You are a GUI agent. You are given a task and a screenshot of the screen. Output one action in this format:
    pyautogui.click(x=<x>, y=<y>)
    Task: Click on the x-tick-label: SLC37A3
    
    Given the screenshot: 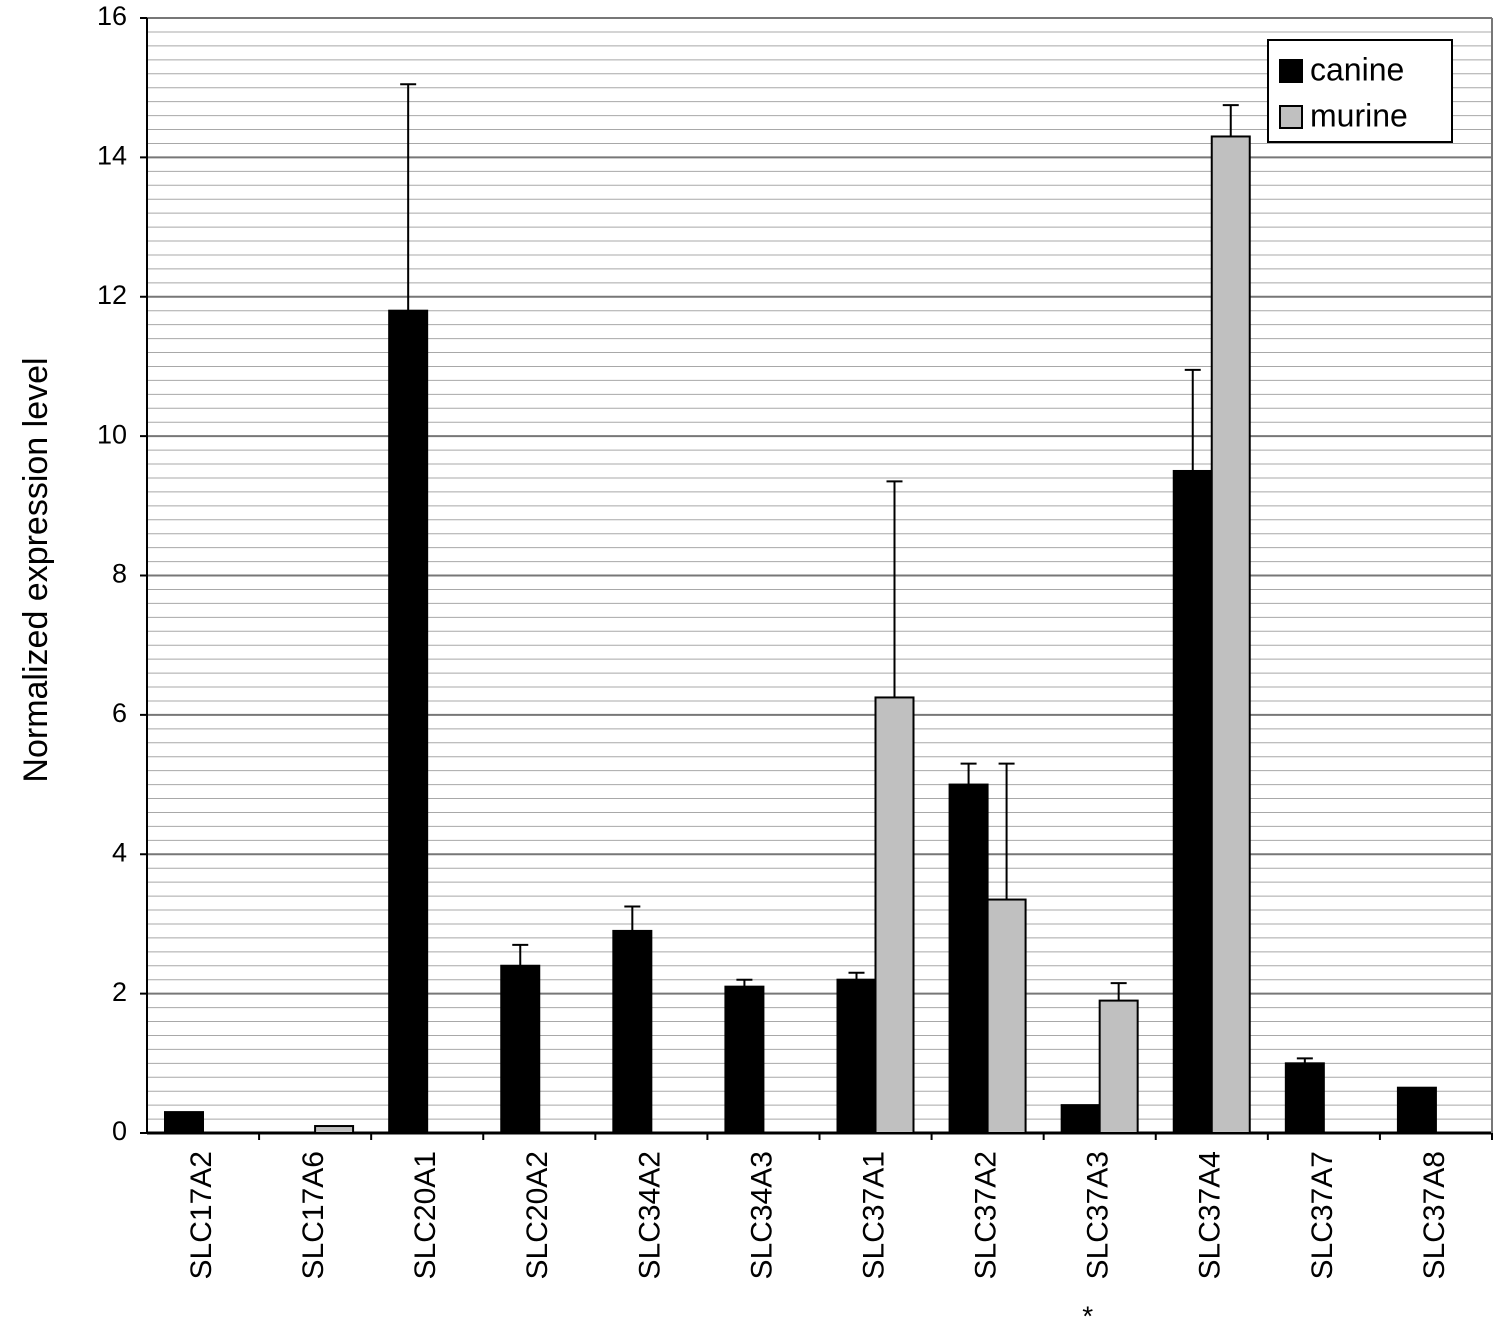 What is the action you would take?
    pyautogui.click(x=1098, y=1215)
    